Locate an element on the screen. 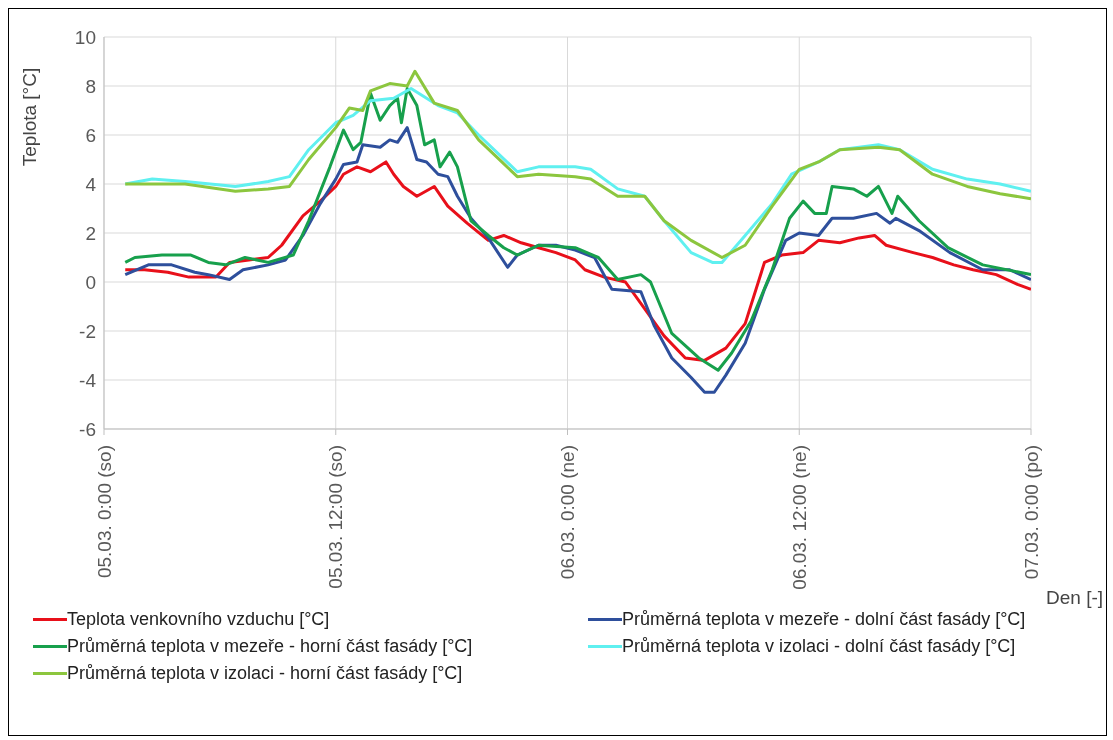 The image size is (1113, 740). y-tick-label: 0 is located at coordinates (90, 282).